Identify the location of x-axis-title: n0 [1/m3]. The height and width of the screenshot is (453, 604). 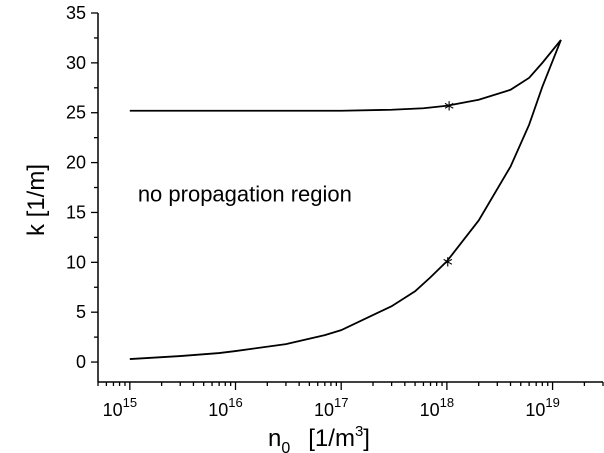
(319, 438).